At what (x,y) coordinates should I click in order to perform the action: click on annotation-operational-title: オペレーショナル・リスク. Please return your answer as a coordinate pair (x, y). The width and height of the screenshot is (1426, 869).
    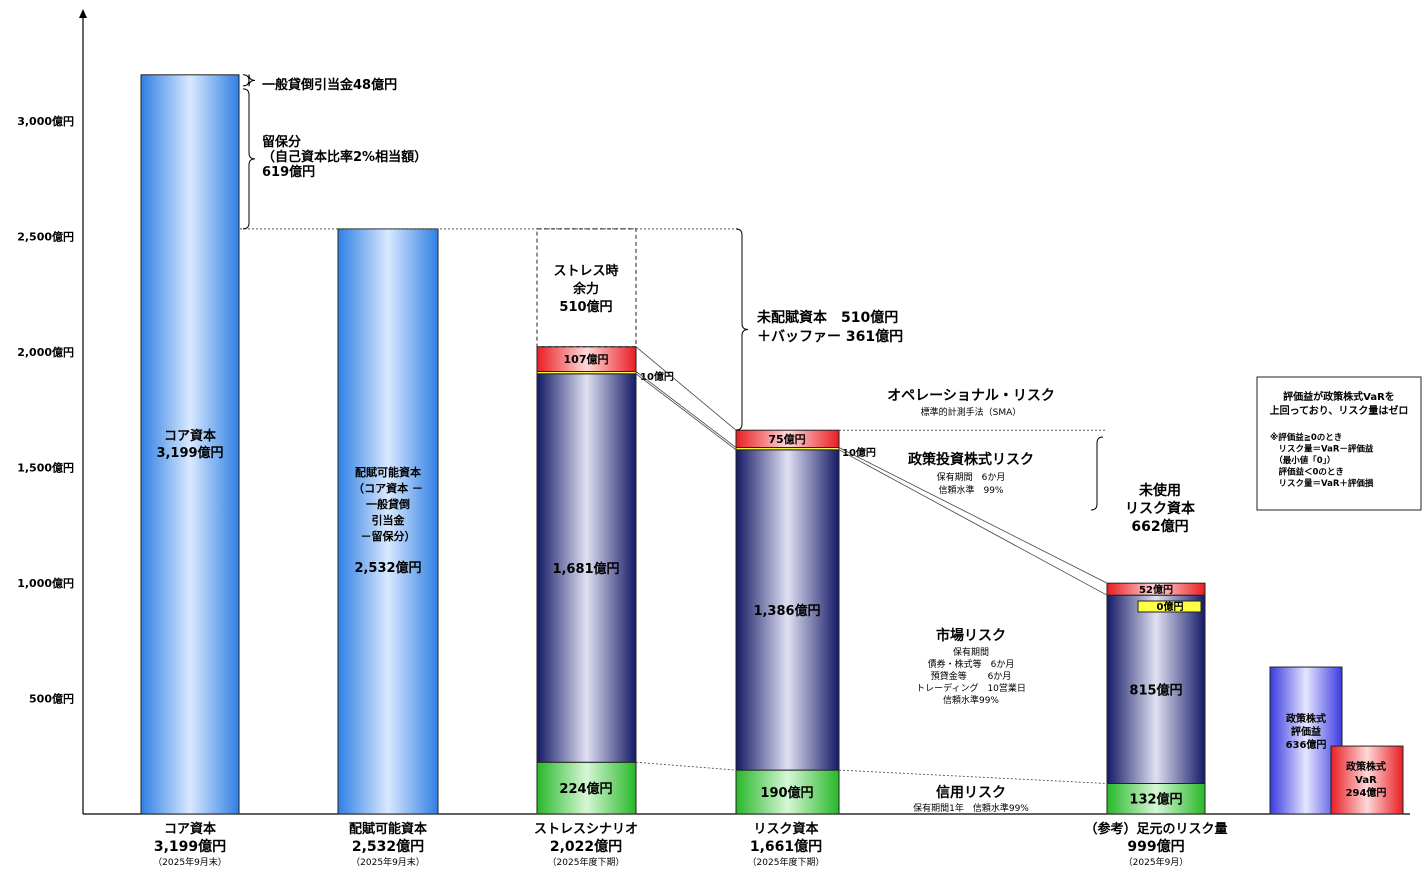
    Looking at the image, I should click on (971, 396).